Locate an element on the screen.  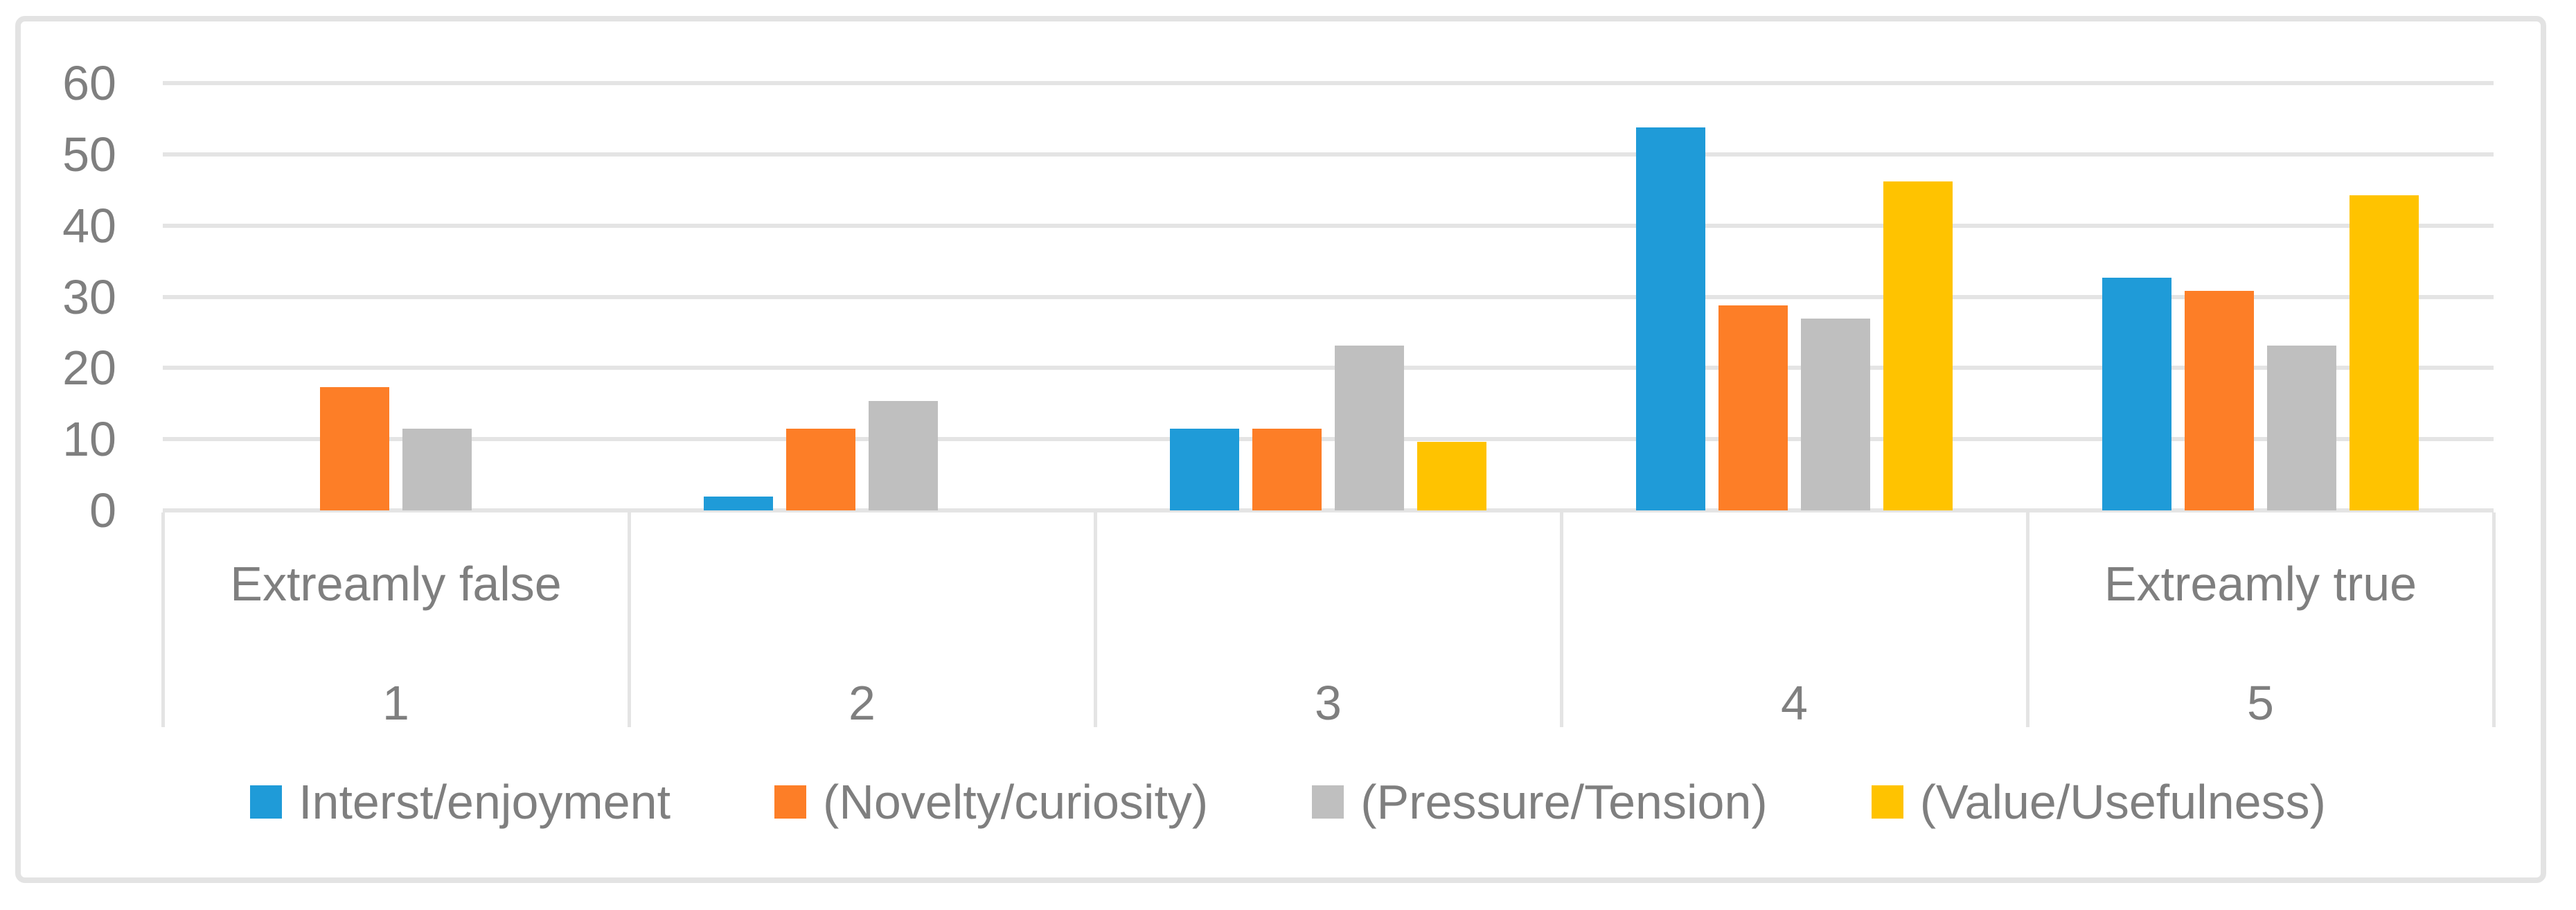
y-tick-label: 30 is located at coordinates (89, 296).